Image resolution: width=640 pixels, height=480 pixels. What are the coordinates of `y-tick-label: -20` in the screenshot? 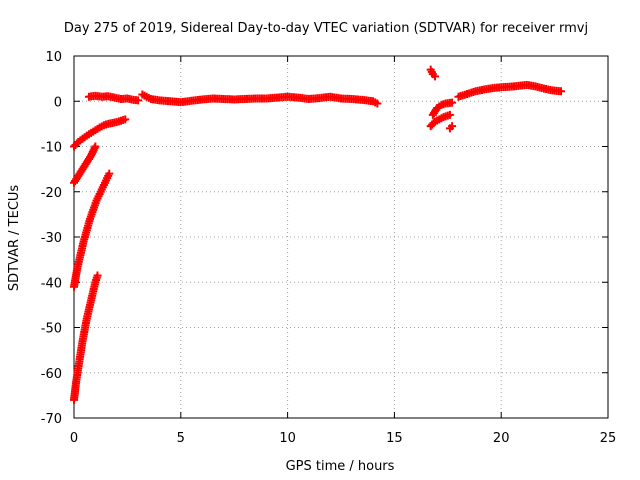 It's located at (51, 193).